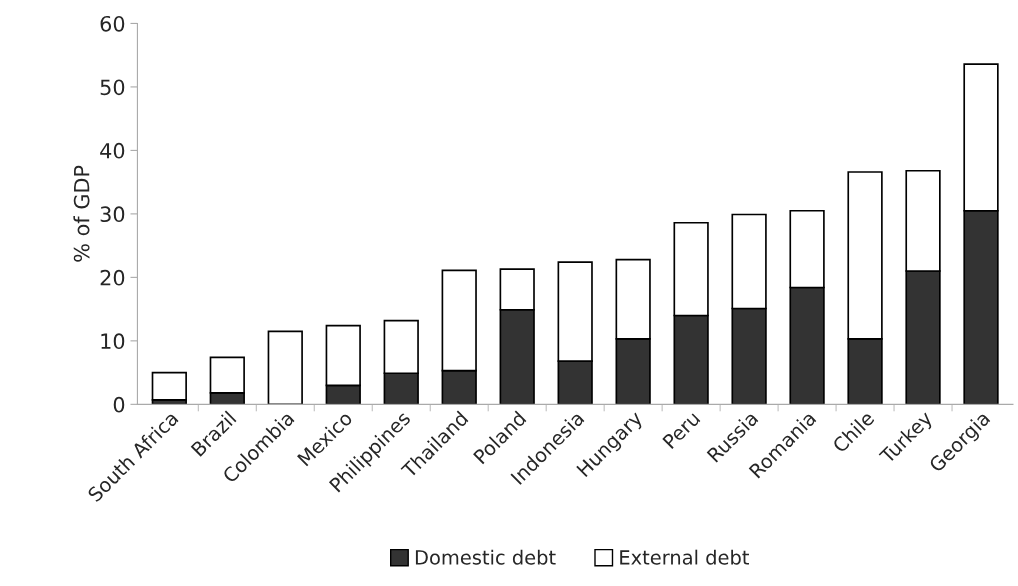  What do you see at coordinates (113, 341) in the screenshot?
I see `y-tick-label: 10` at bounding box center [113, 341].